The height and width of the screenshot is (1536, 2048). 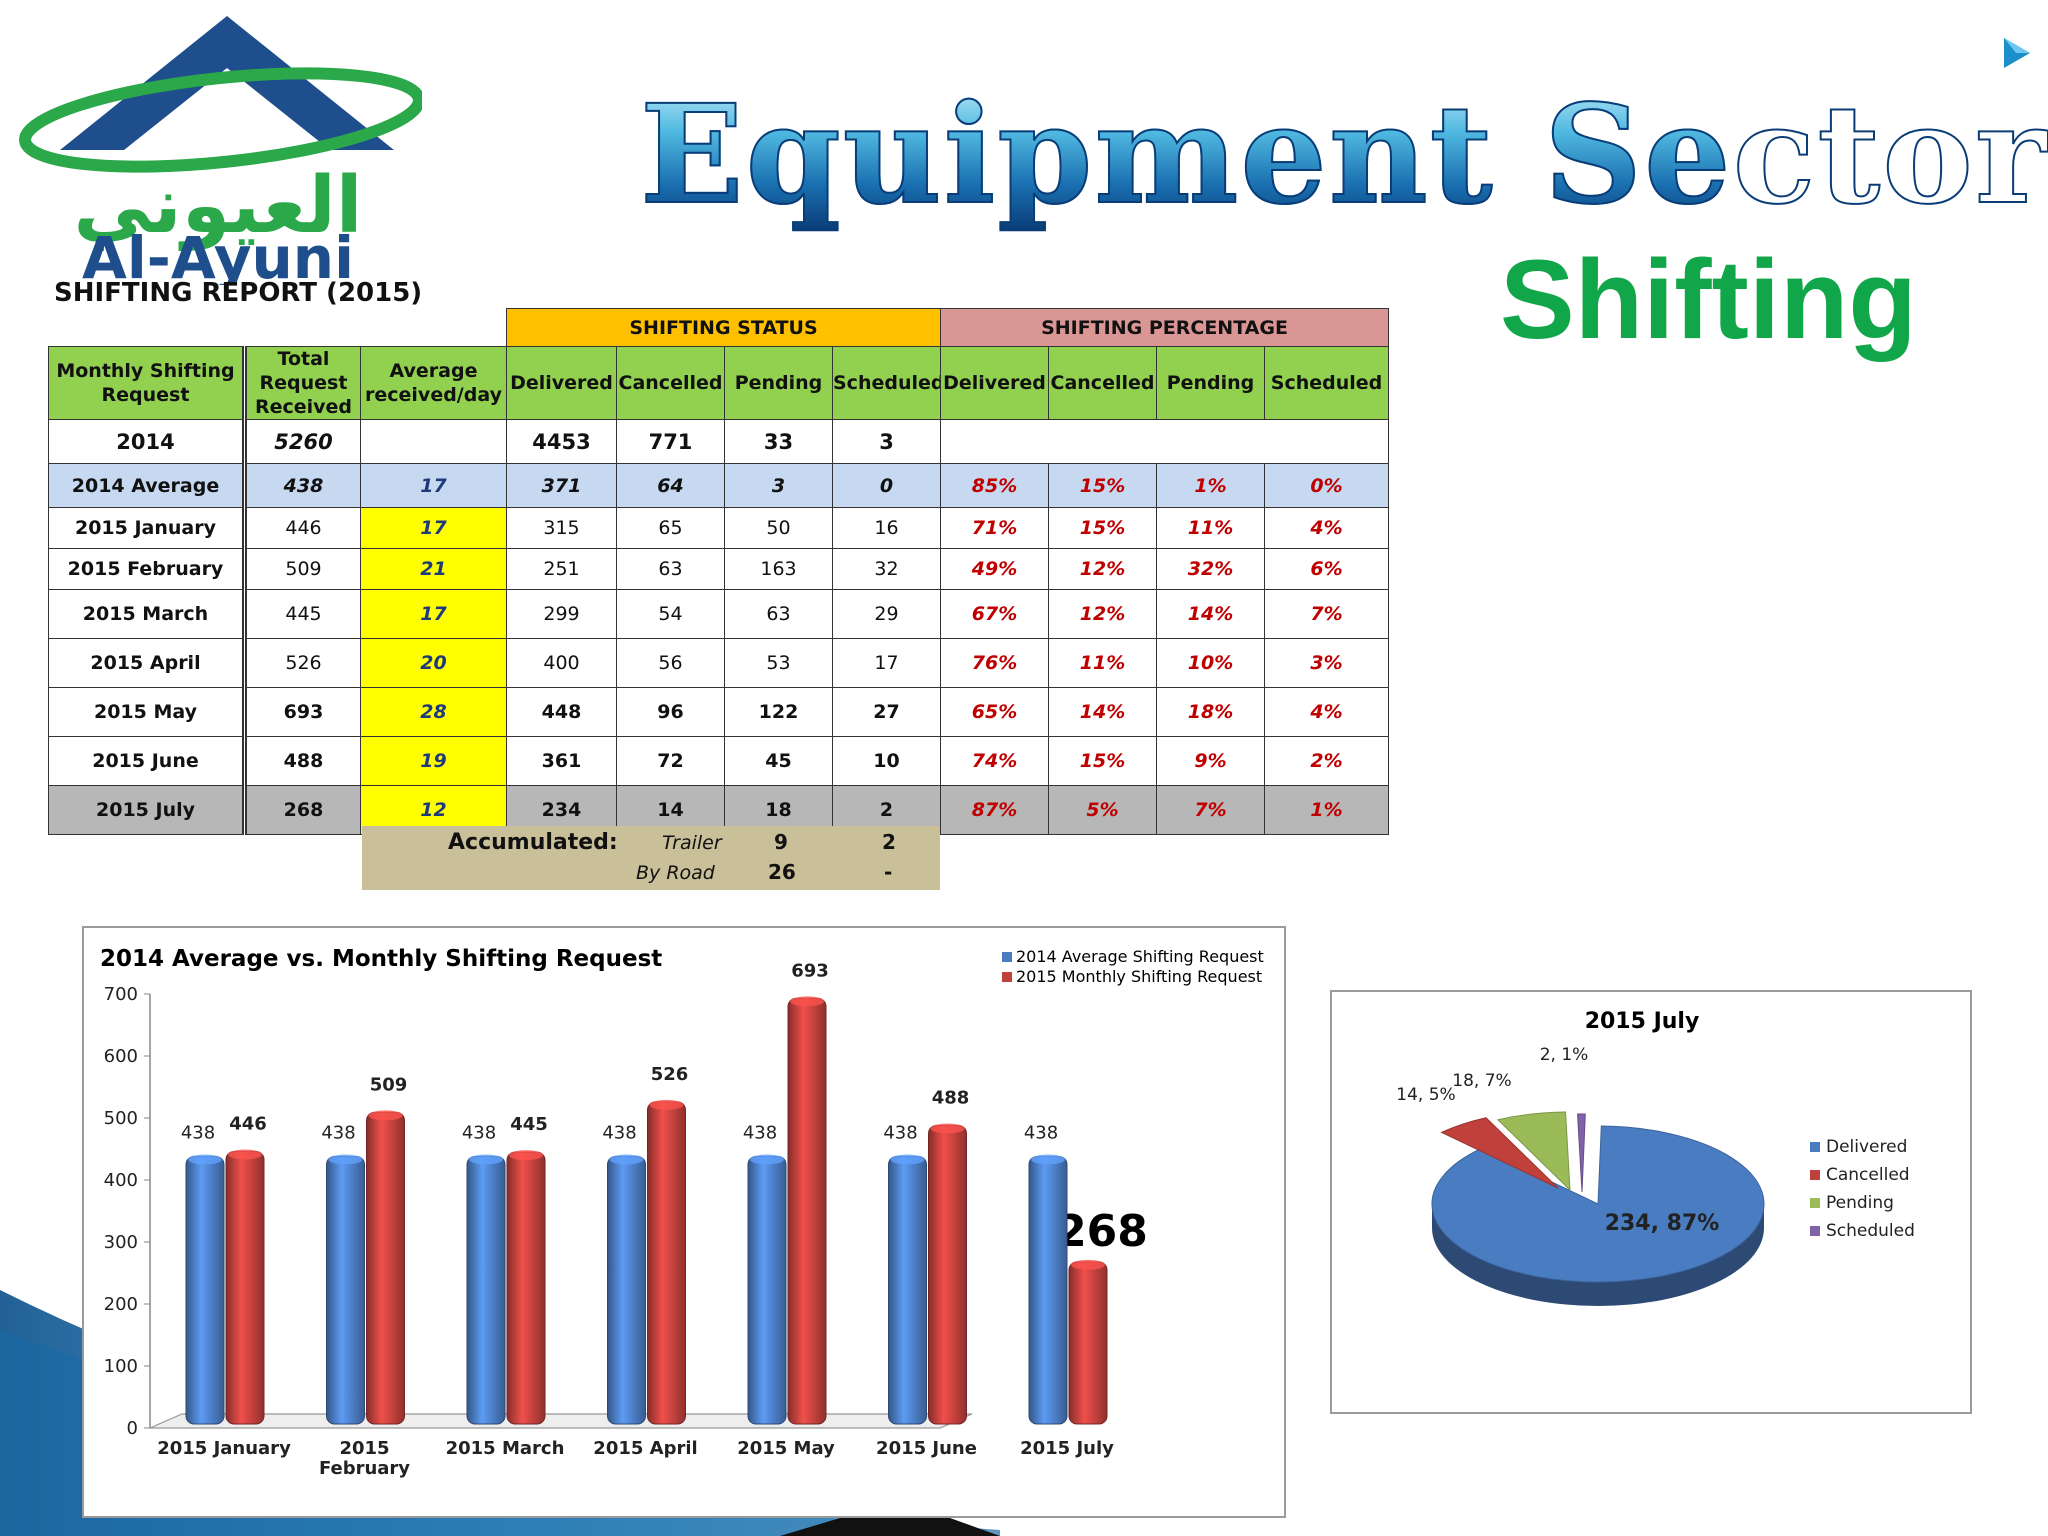 What do you see at coordinates (994, 383) in the screenshot?
I see `col-header-pct-delivered: Delivered` at bounding box center [994, 383].